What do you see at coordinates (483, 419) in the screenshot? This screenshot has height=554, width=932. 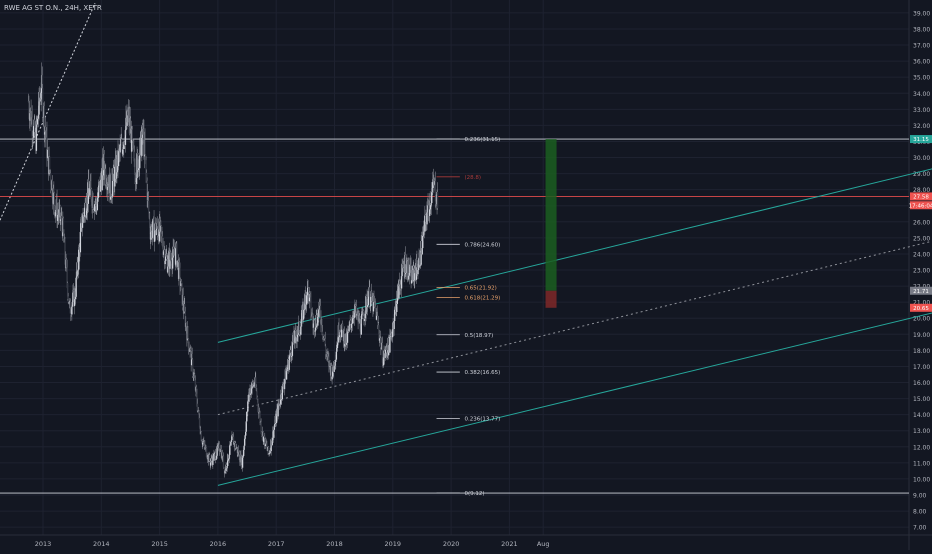 I see `fib-level-label: 0.236(13.77)` at bounding box center [483, 419].